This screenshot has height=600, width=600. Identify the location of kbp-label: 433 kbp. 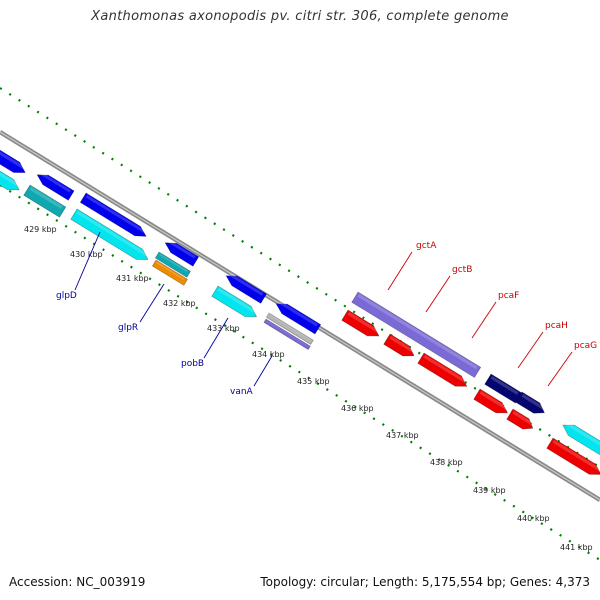
(223, 328).